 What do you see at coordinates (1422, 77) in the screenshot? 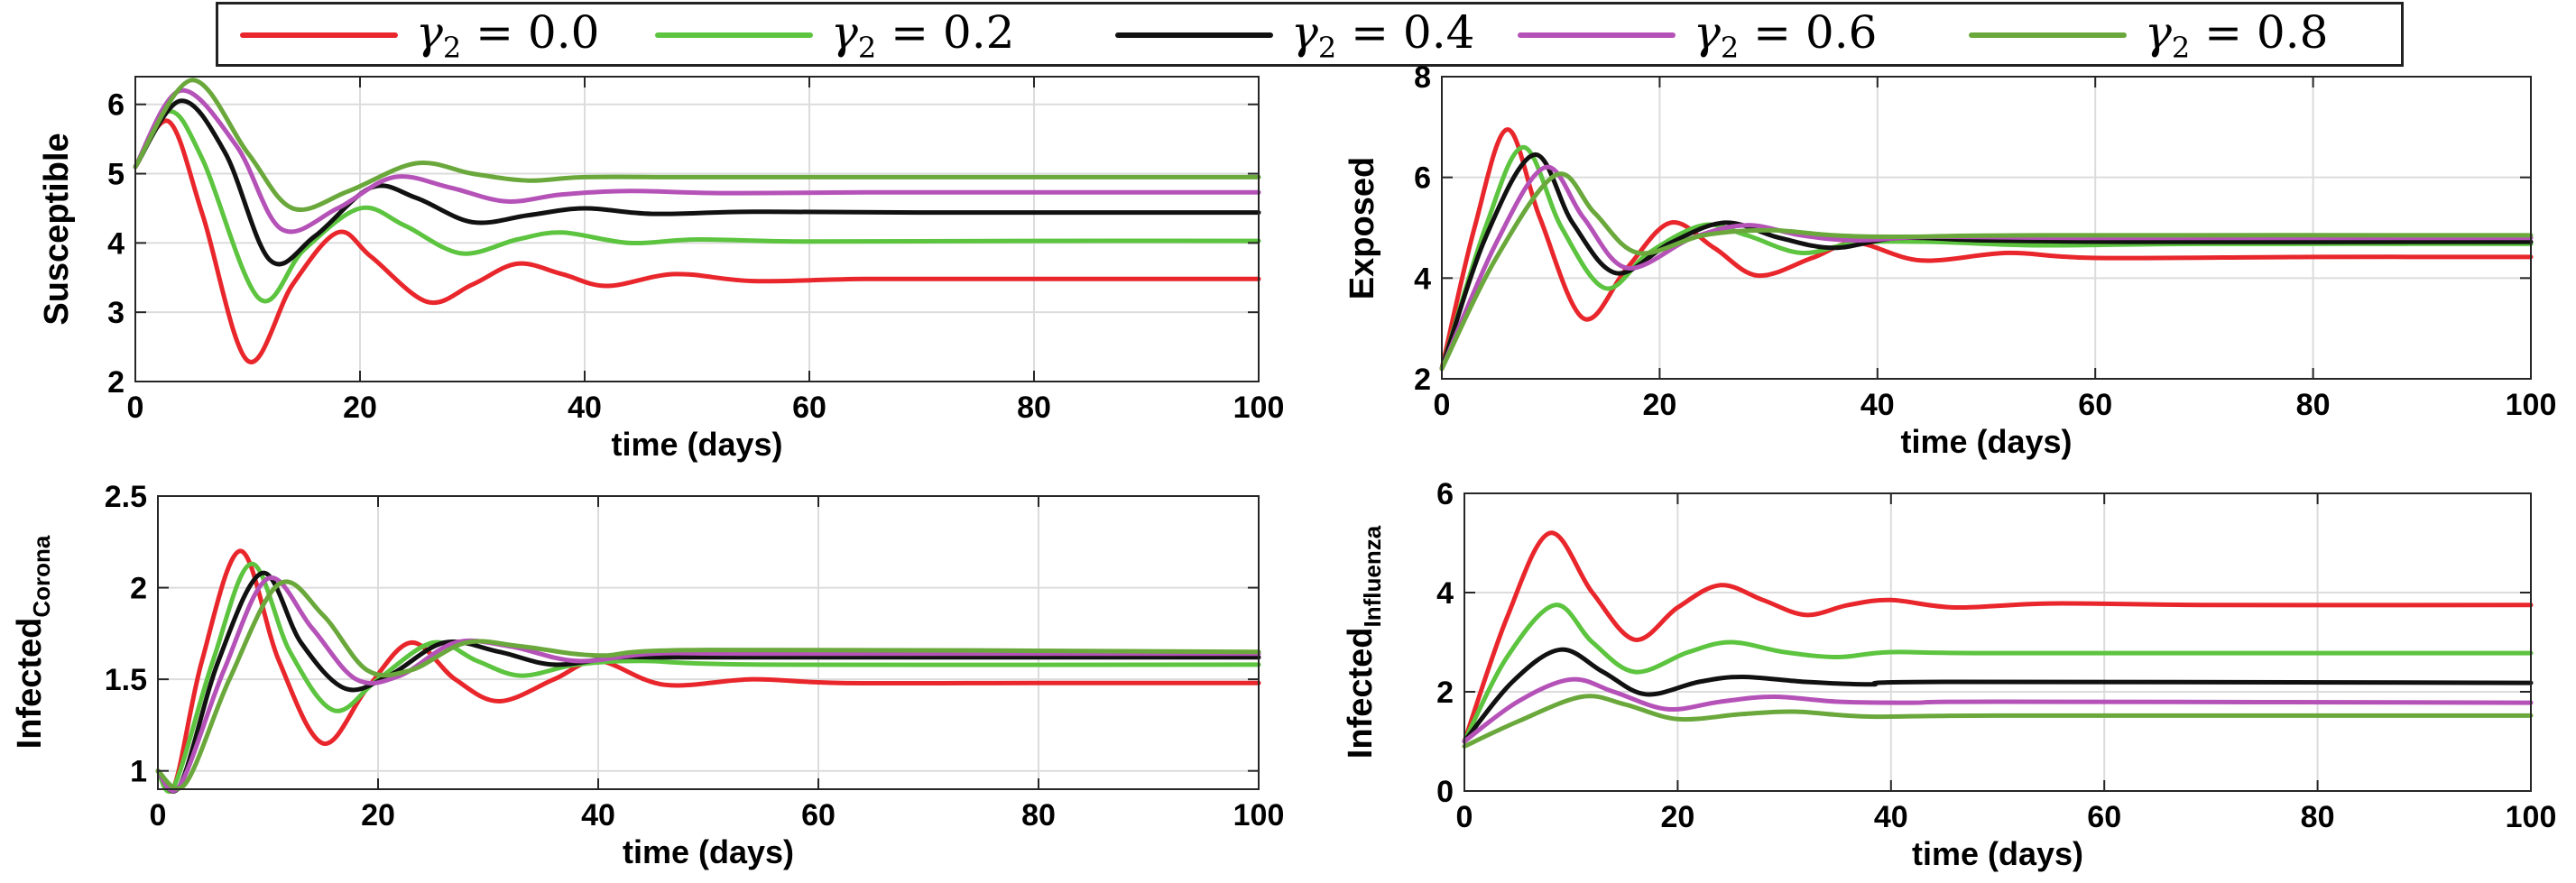
I see `y-tick-label: 8` at bounding box center [1422, 77].